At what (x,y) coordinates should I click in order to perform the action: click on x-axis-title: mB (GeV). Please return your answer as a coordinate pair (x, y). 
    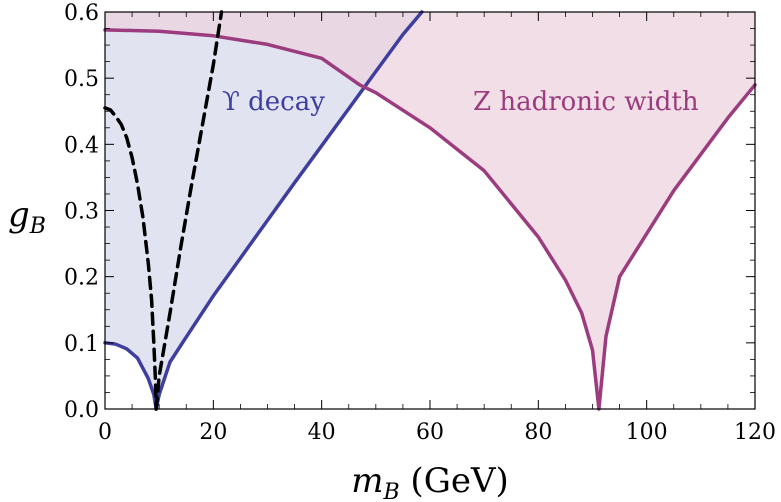
    Looking at the image, I should click on (430, 481).